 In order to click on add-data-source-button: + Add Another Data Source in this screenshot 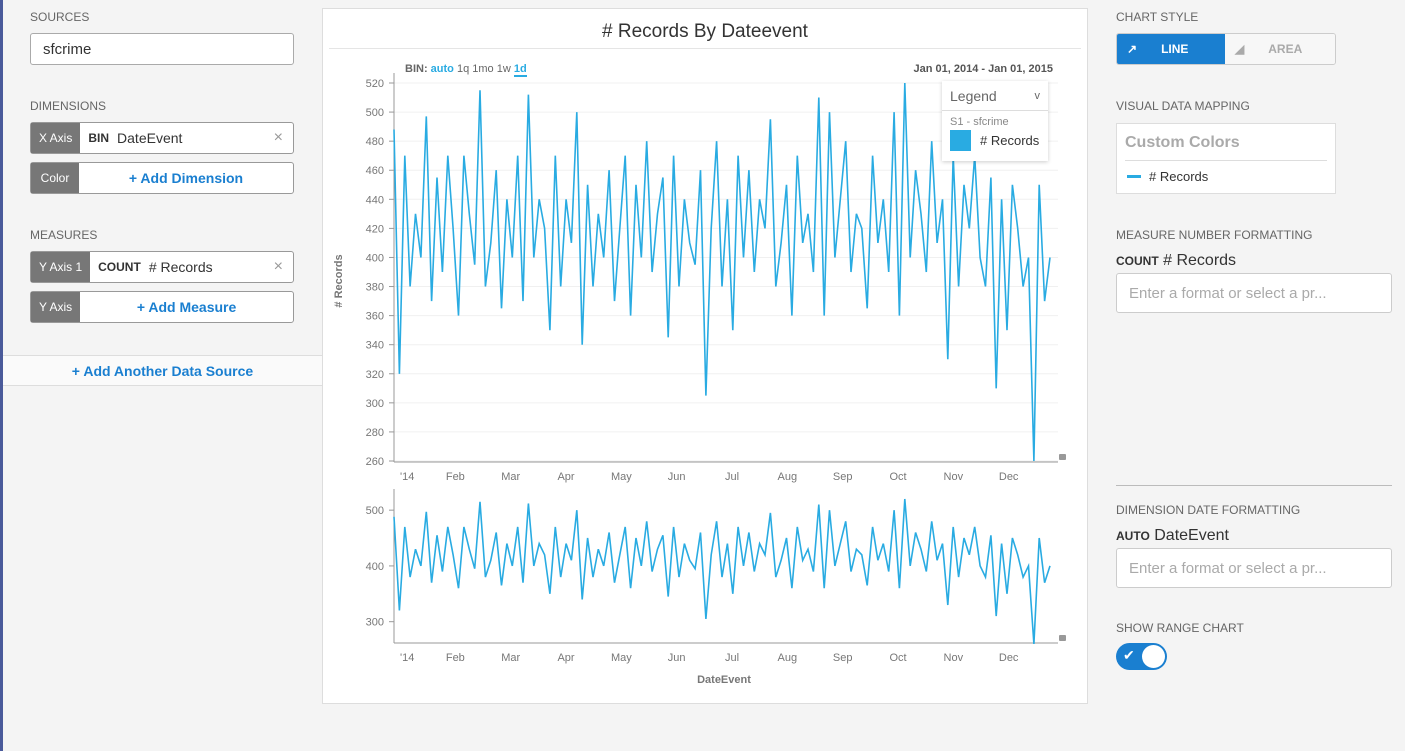, I will do `click(162, 370)`.